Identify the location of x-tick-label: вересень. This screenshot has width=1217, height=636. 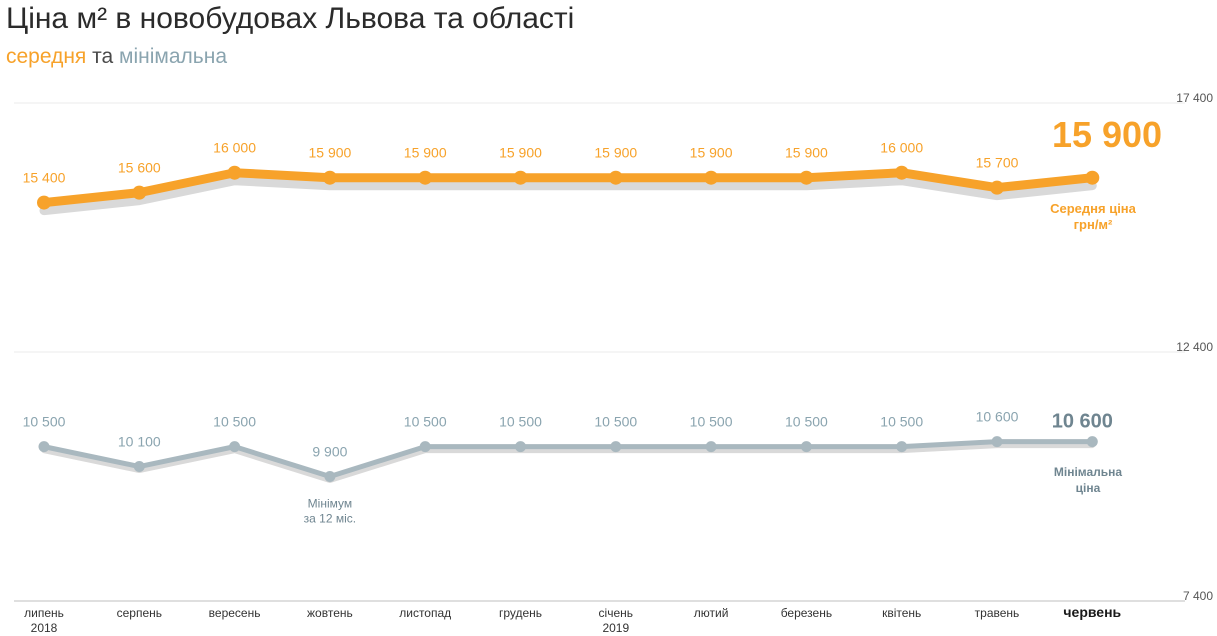
(235, 613).